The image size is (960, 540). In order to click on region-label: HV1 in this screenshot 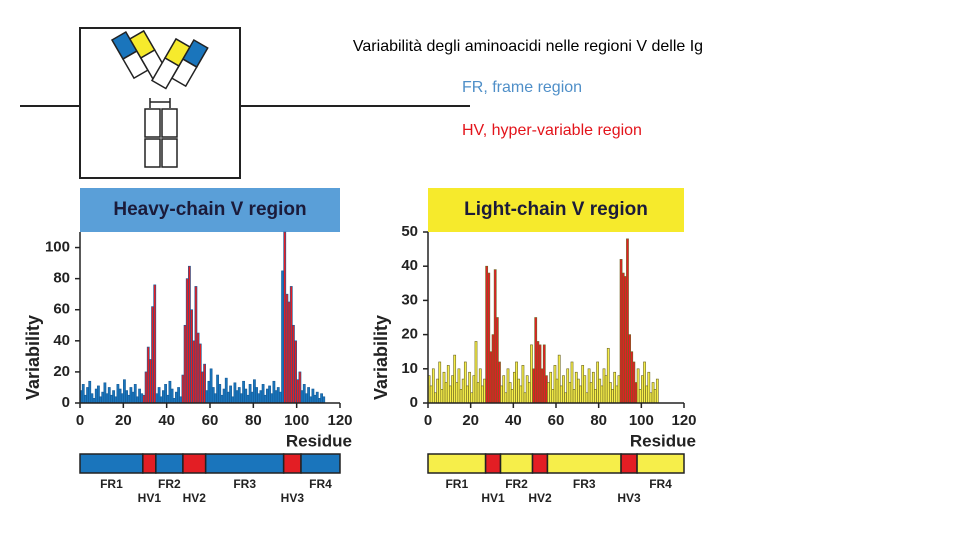, I will do `click(150, 498)`.